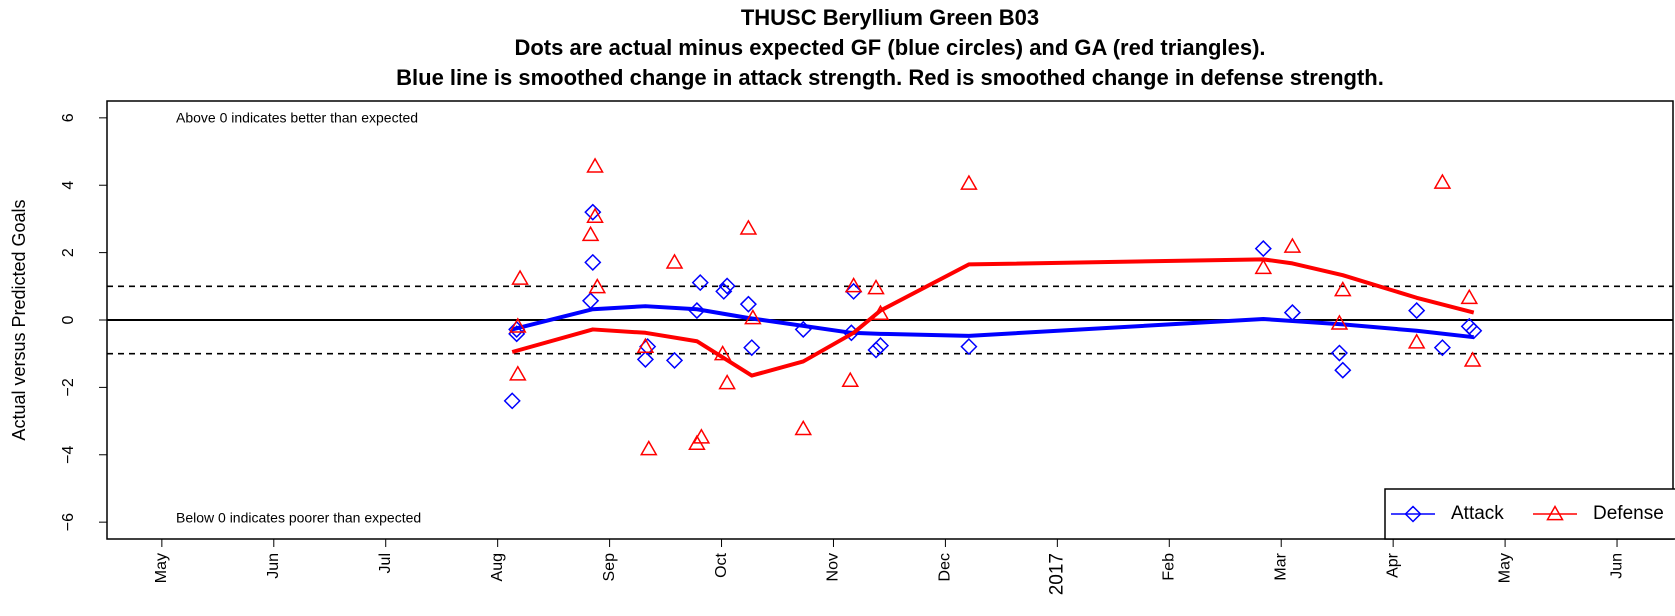  What do you see at coordinates (1477, 513) in the screenshot?
I see `legend-label: Attack` at bounding box center [1477, 513].